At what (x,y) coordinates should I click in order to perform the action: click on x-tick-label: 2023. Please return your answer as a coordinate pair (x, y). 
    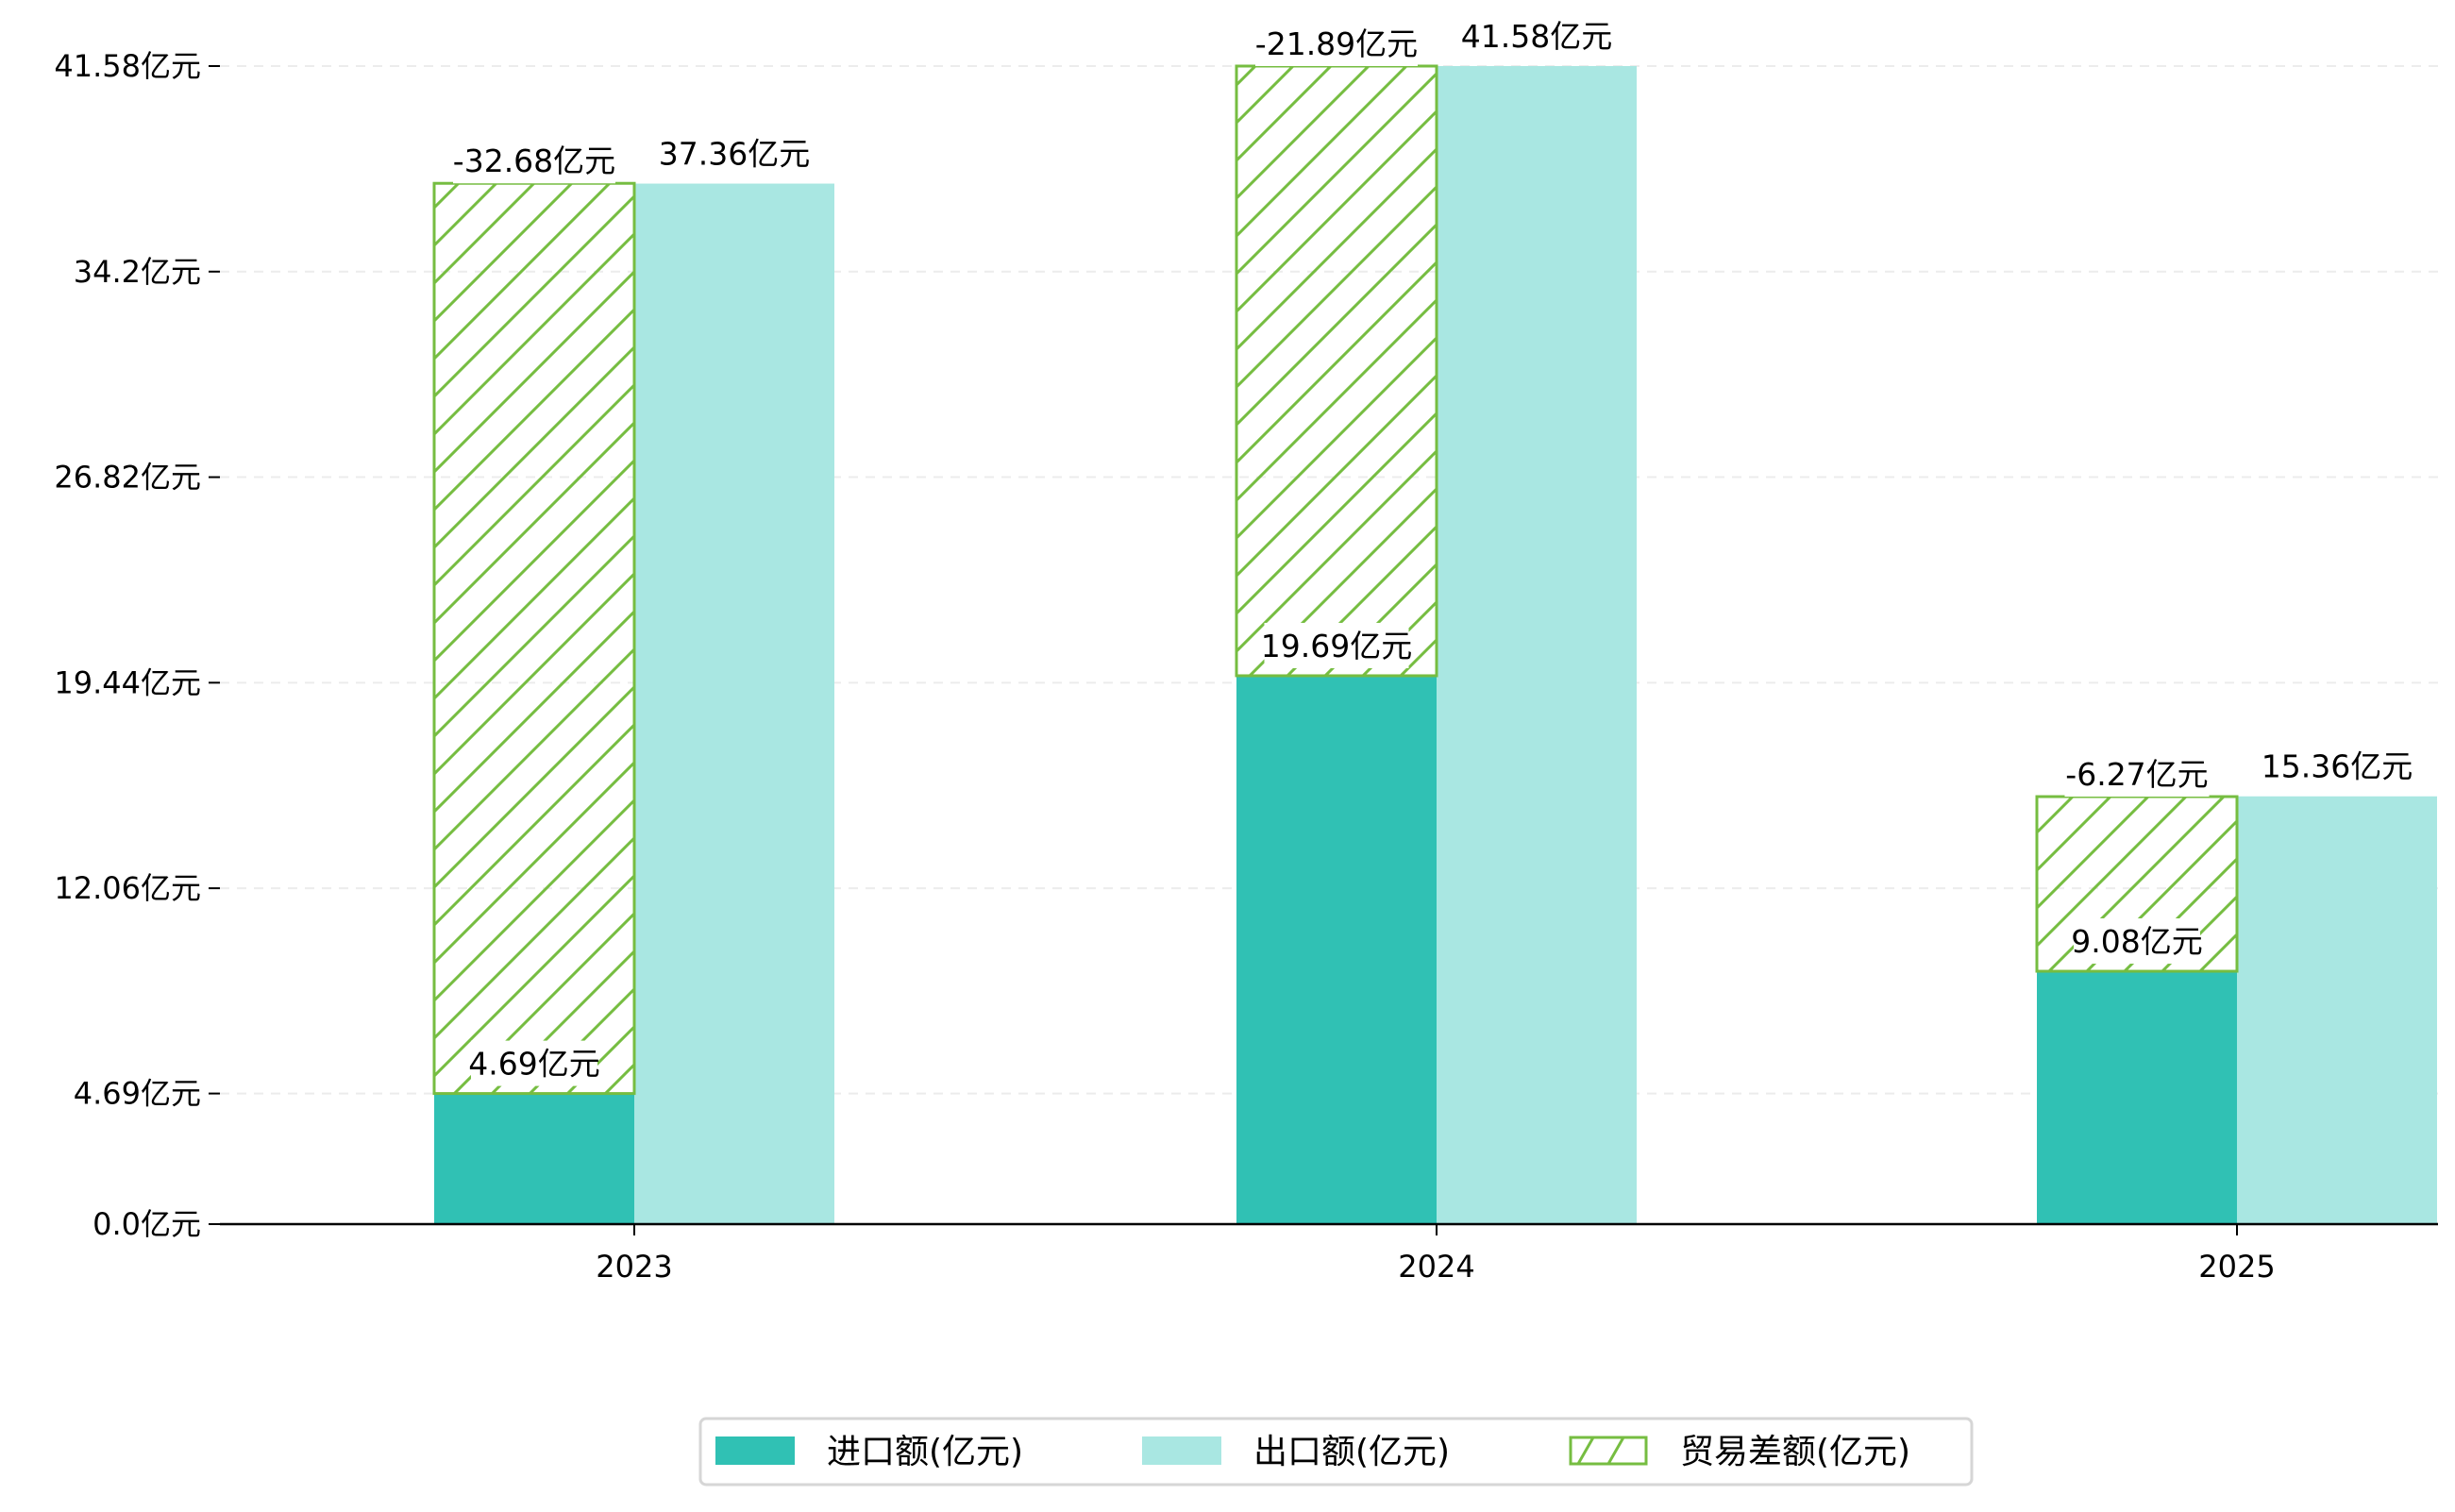
    Looking at the image, I should click on (634, 1267).